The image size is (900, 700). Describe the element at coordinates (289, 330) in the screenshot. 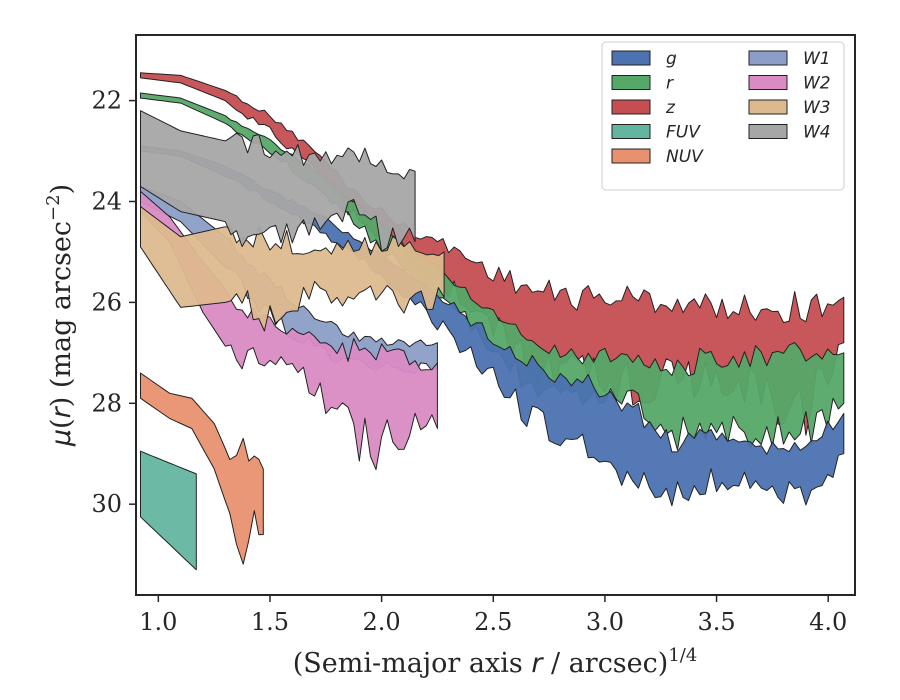

I see `band-w2` at that location.